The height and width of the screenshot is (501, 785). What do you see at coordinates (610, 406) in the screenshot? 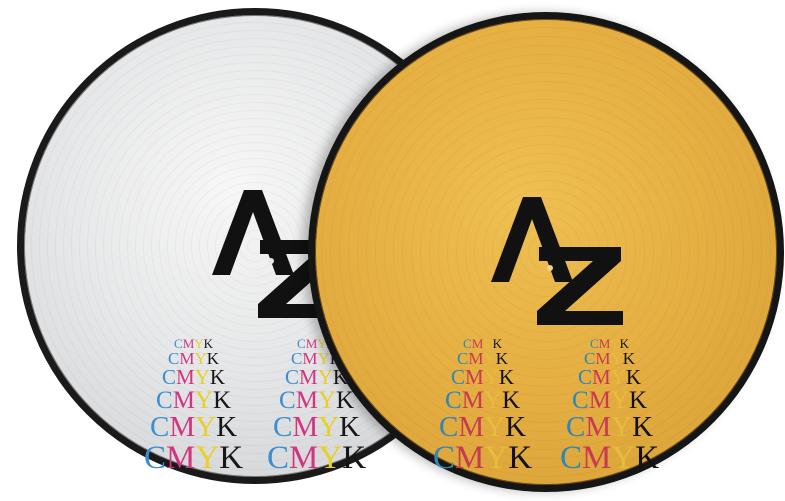
I see `cmyk-stack-right: CMYK CMYK CMYK CMYK CMYK CMYK` at bounding box center [610, 406].